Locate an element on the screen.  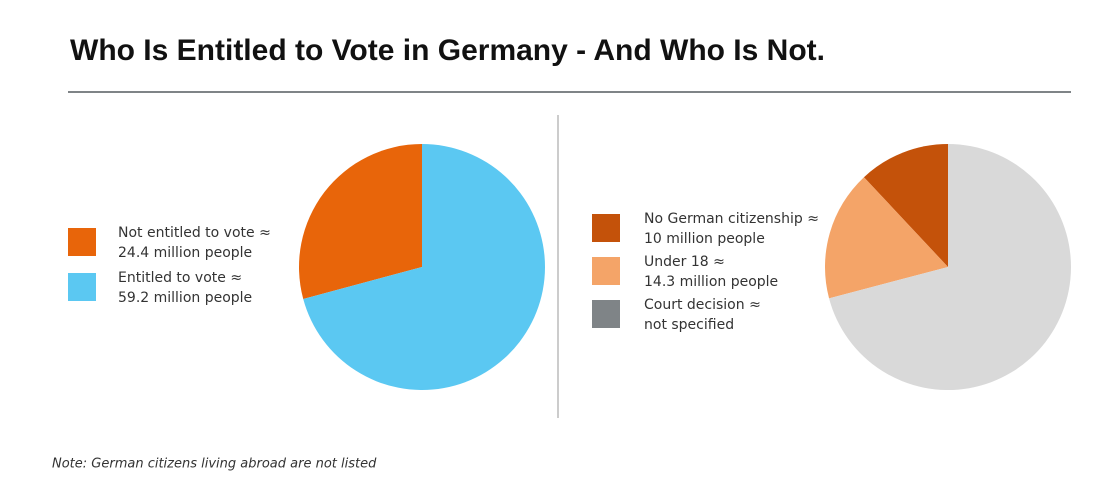
legend-label: No German citizenship ≈ is located at coordinates (731, 219).